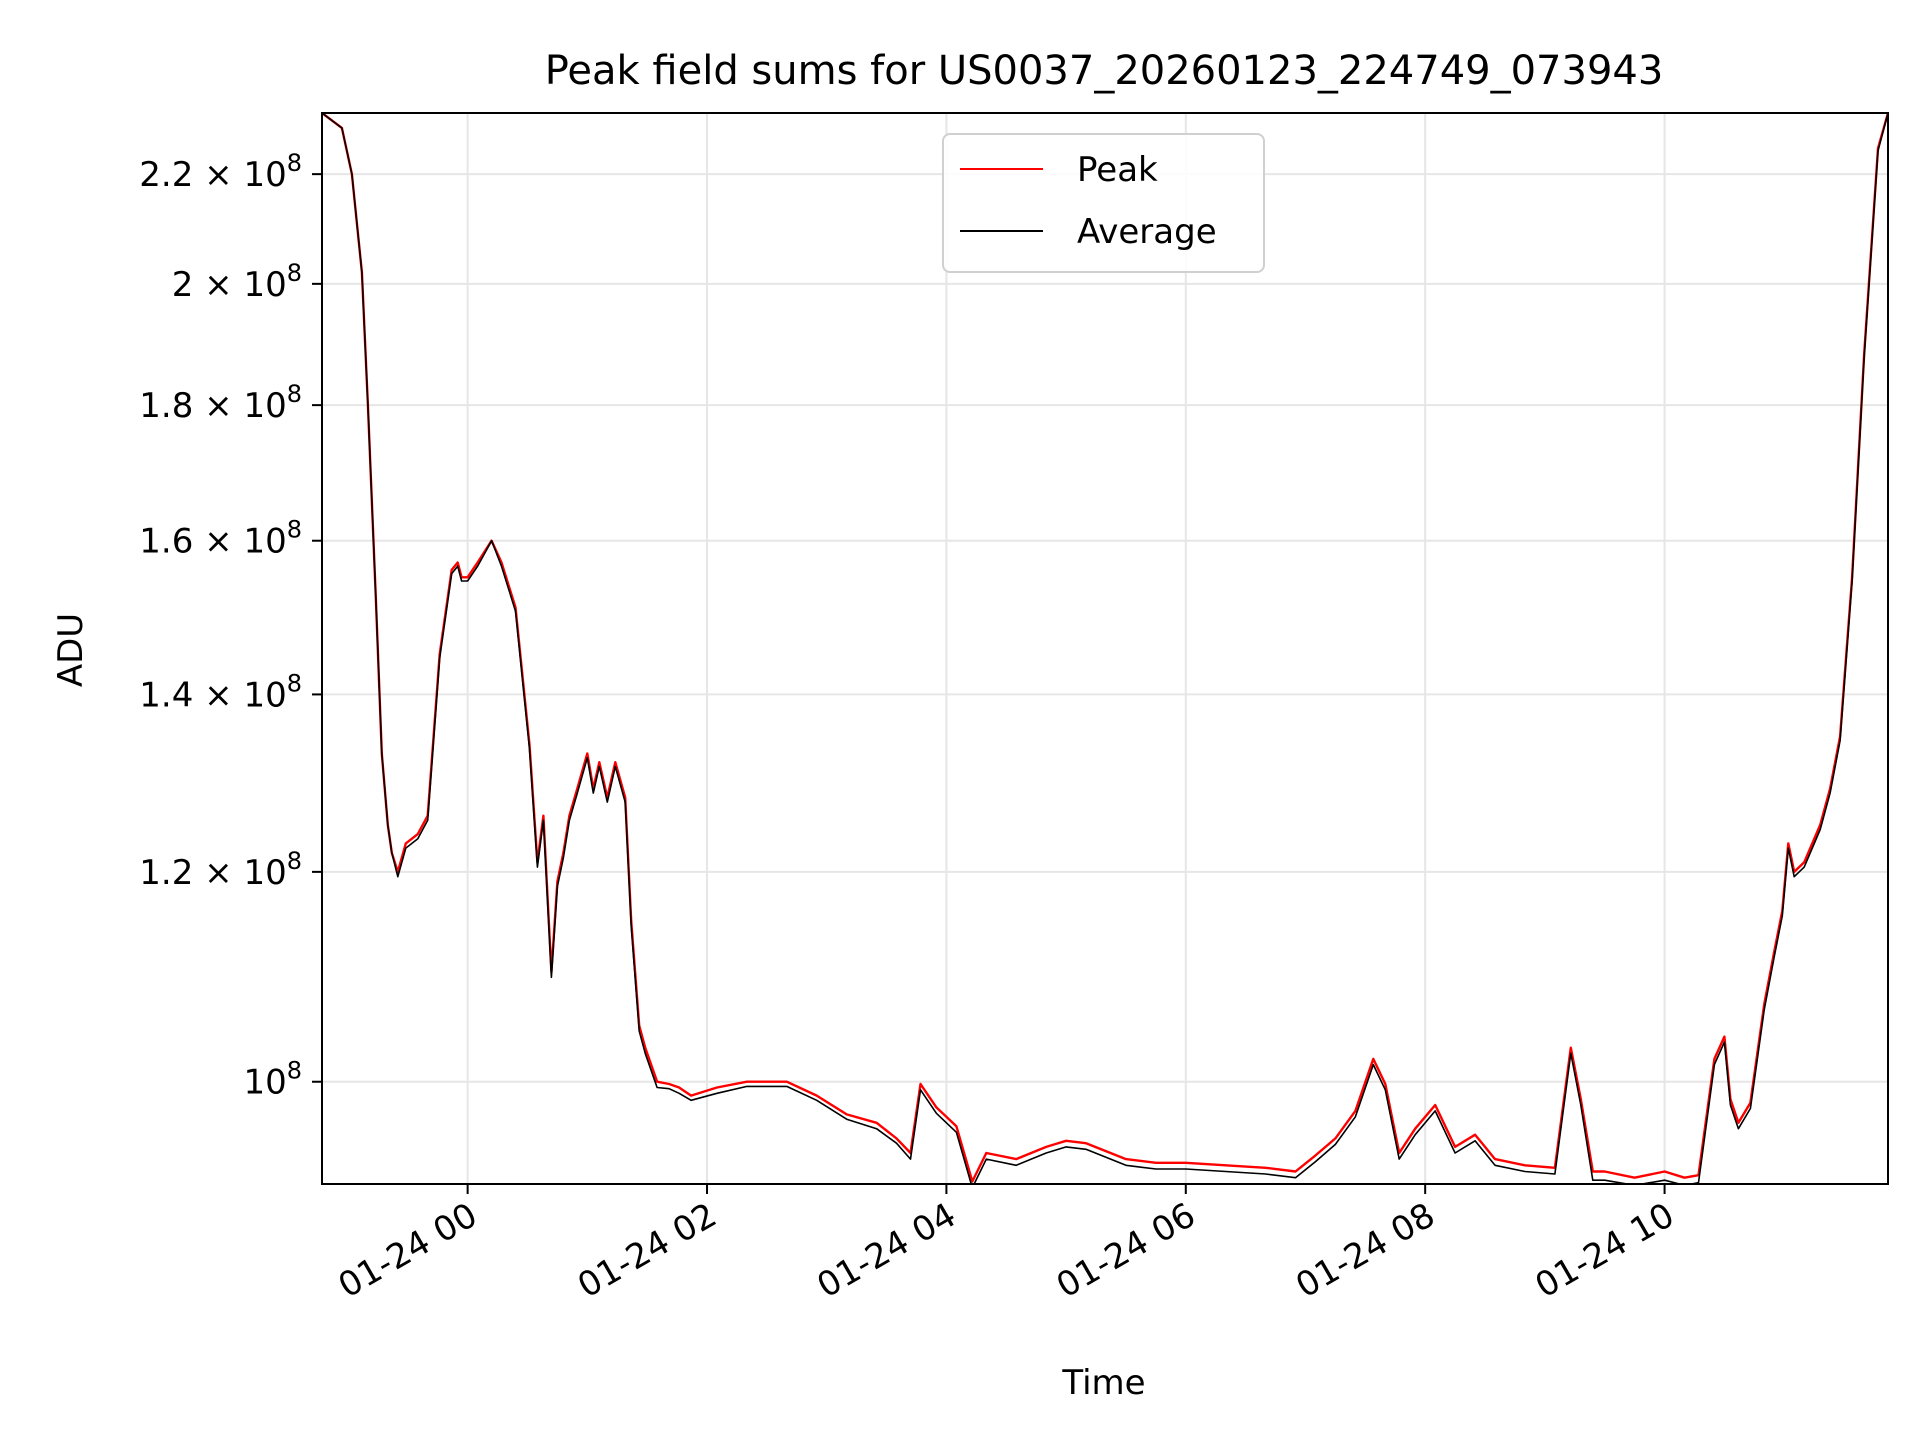 The width and height of the screenshot is (1920, 1440). Describe the element at coordinates (191, 175) in the screenshot. I see `y-tick-mantissa: 2.2 ×` at that location.